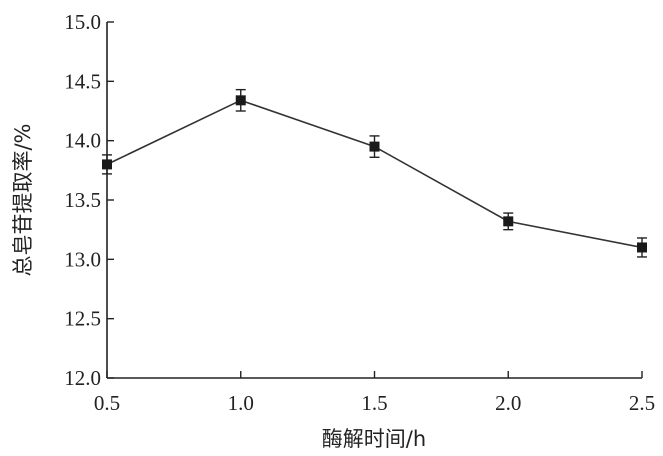 This screenshot has width=663, height=456. I want to click on y-tick-label: 15.0, so click(82, 22).